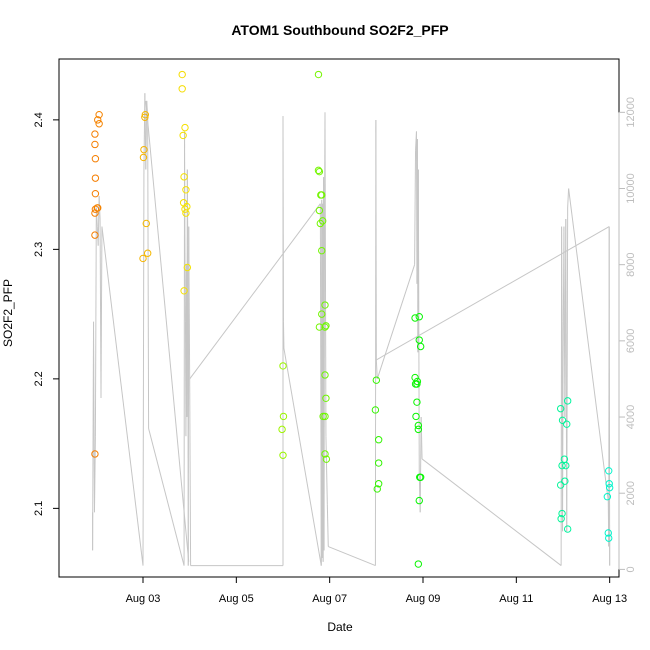 The height and width of the screenshot is (650, 650). I want to click on x-tick-label: Aug 05, so click(236, 599).